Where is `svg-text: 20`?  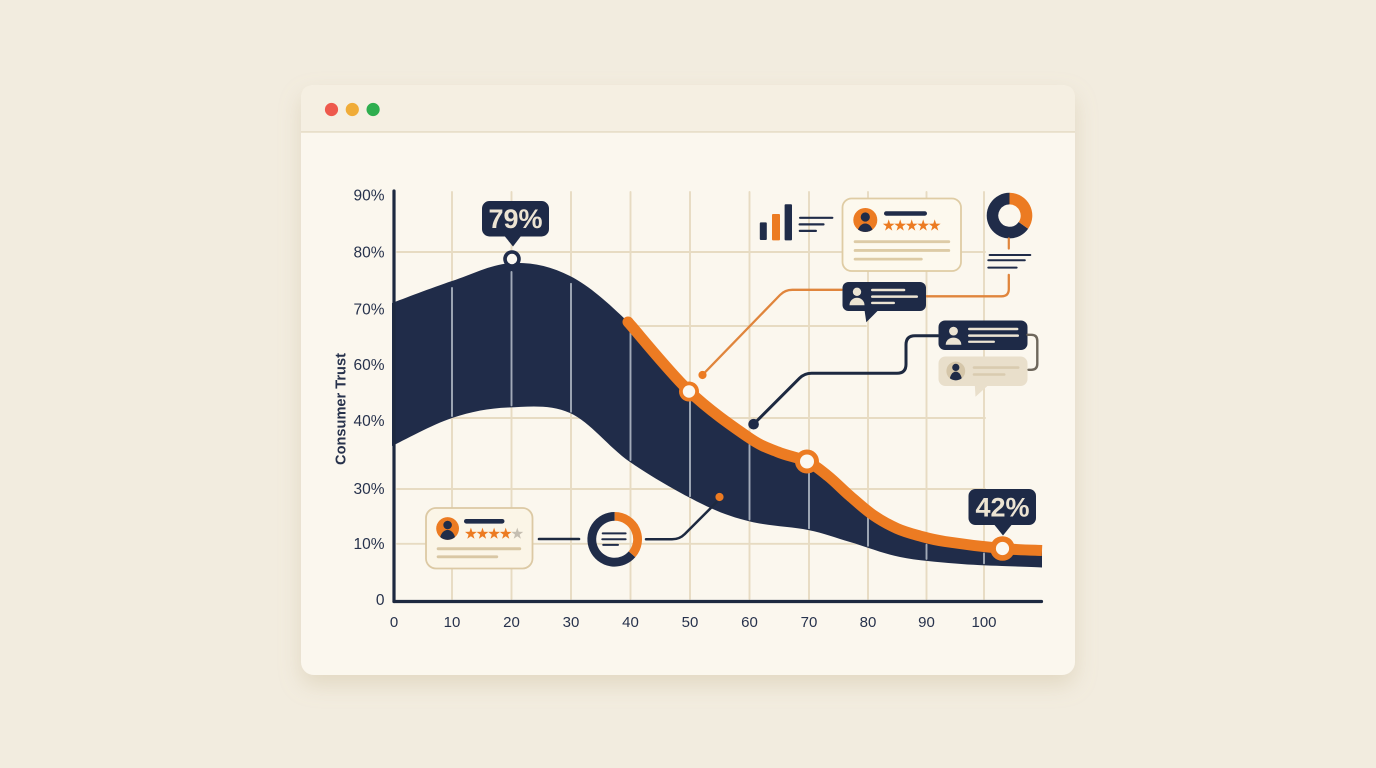
svg-text: 20 is located at coordinates (511, 622).